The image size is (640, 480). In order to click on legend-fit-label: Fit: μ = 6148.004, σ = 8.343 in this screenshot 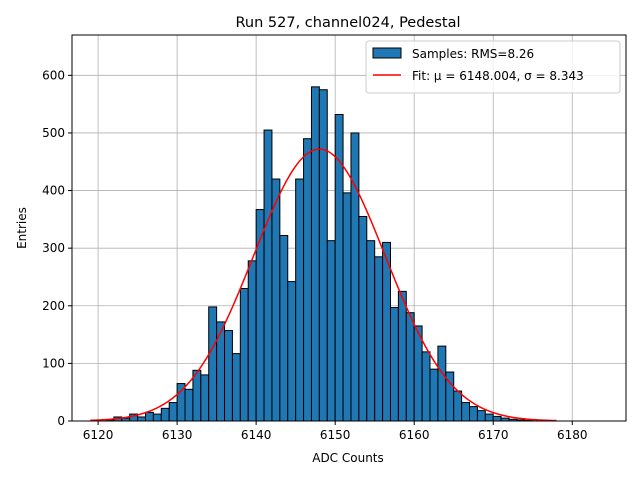, I will do `click(498, 76)`.